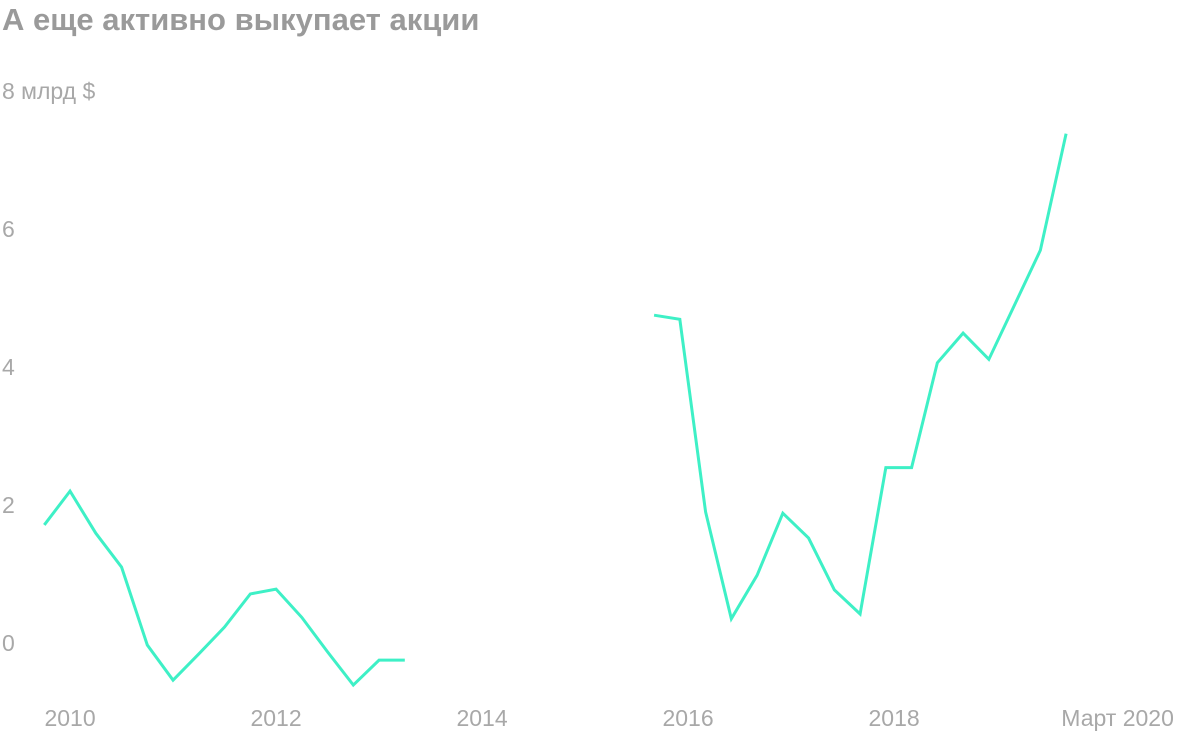 The height and width of the screenshot is (737, 1200). What do you see at coordinates (481, 718) in the screenshot?
I see `x-tick-label: 2014` at bounding box center [481, 718].